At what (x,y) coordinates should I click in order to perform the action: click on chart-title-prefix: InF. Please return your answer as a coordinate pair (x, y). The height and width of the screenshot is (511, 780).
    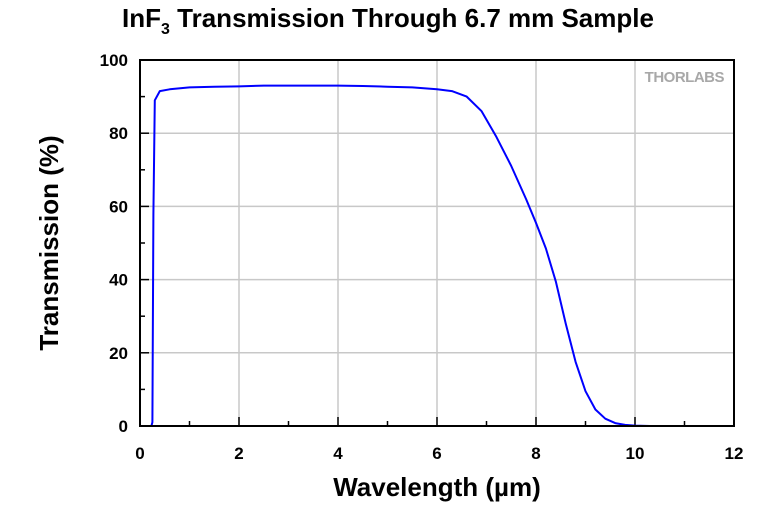
    Looking at the image, I should click on (141, 18).